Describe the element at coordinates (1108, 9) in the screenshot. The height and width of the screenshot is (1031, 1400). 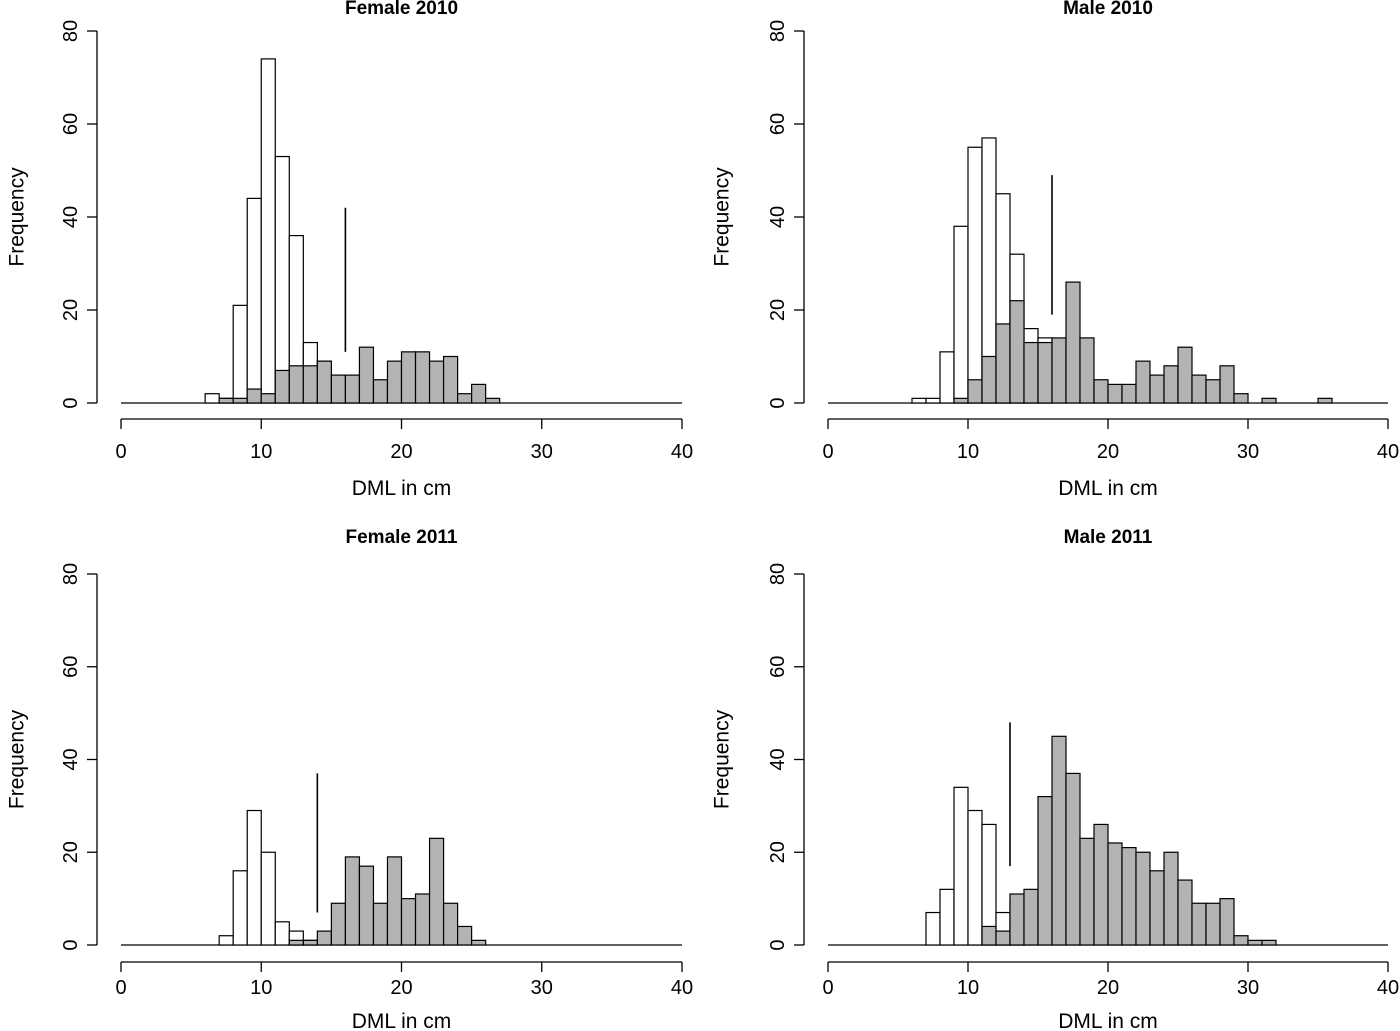
I see `chart-title: Male 2010` at that location.